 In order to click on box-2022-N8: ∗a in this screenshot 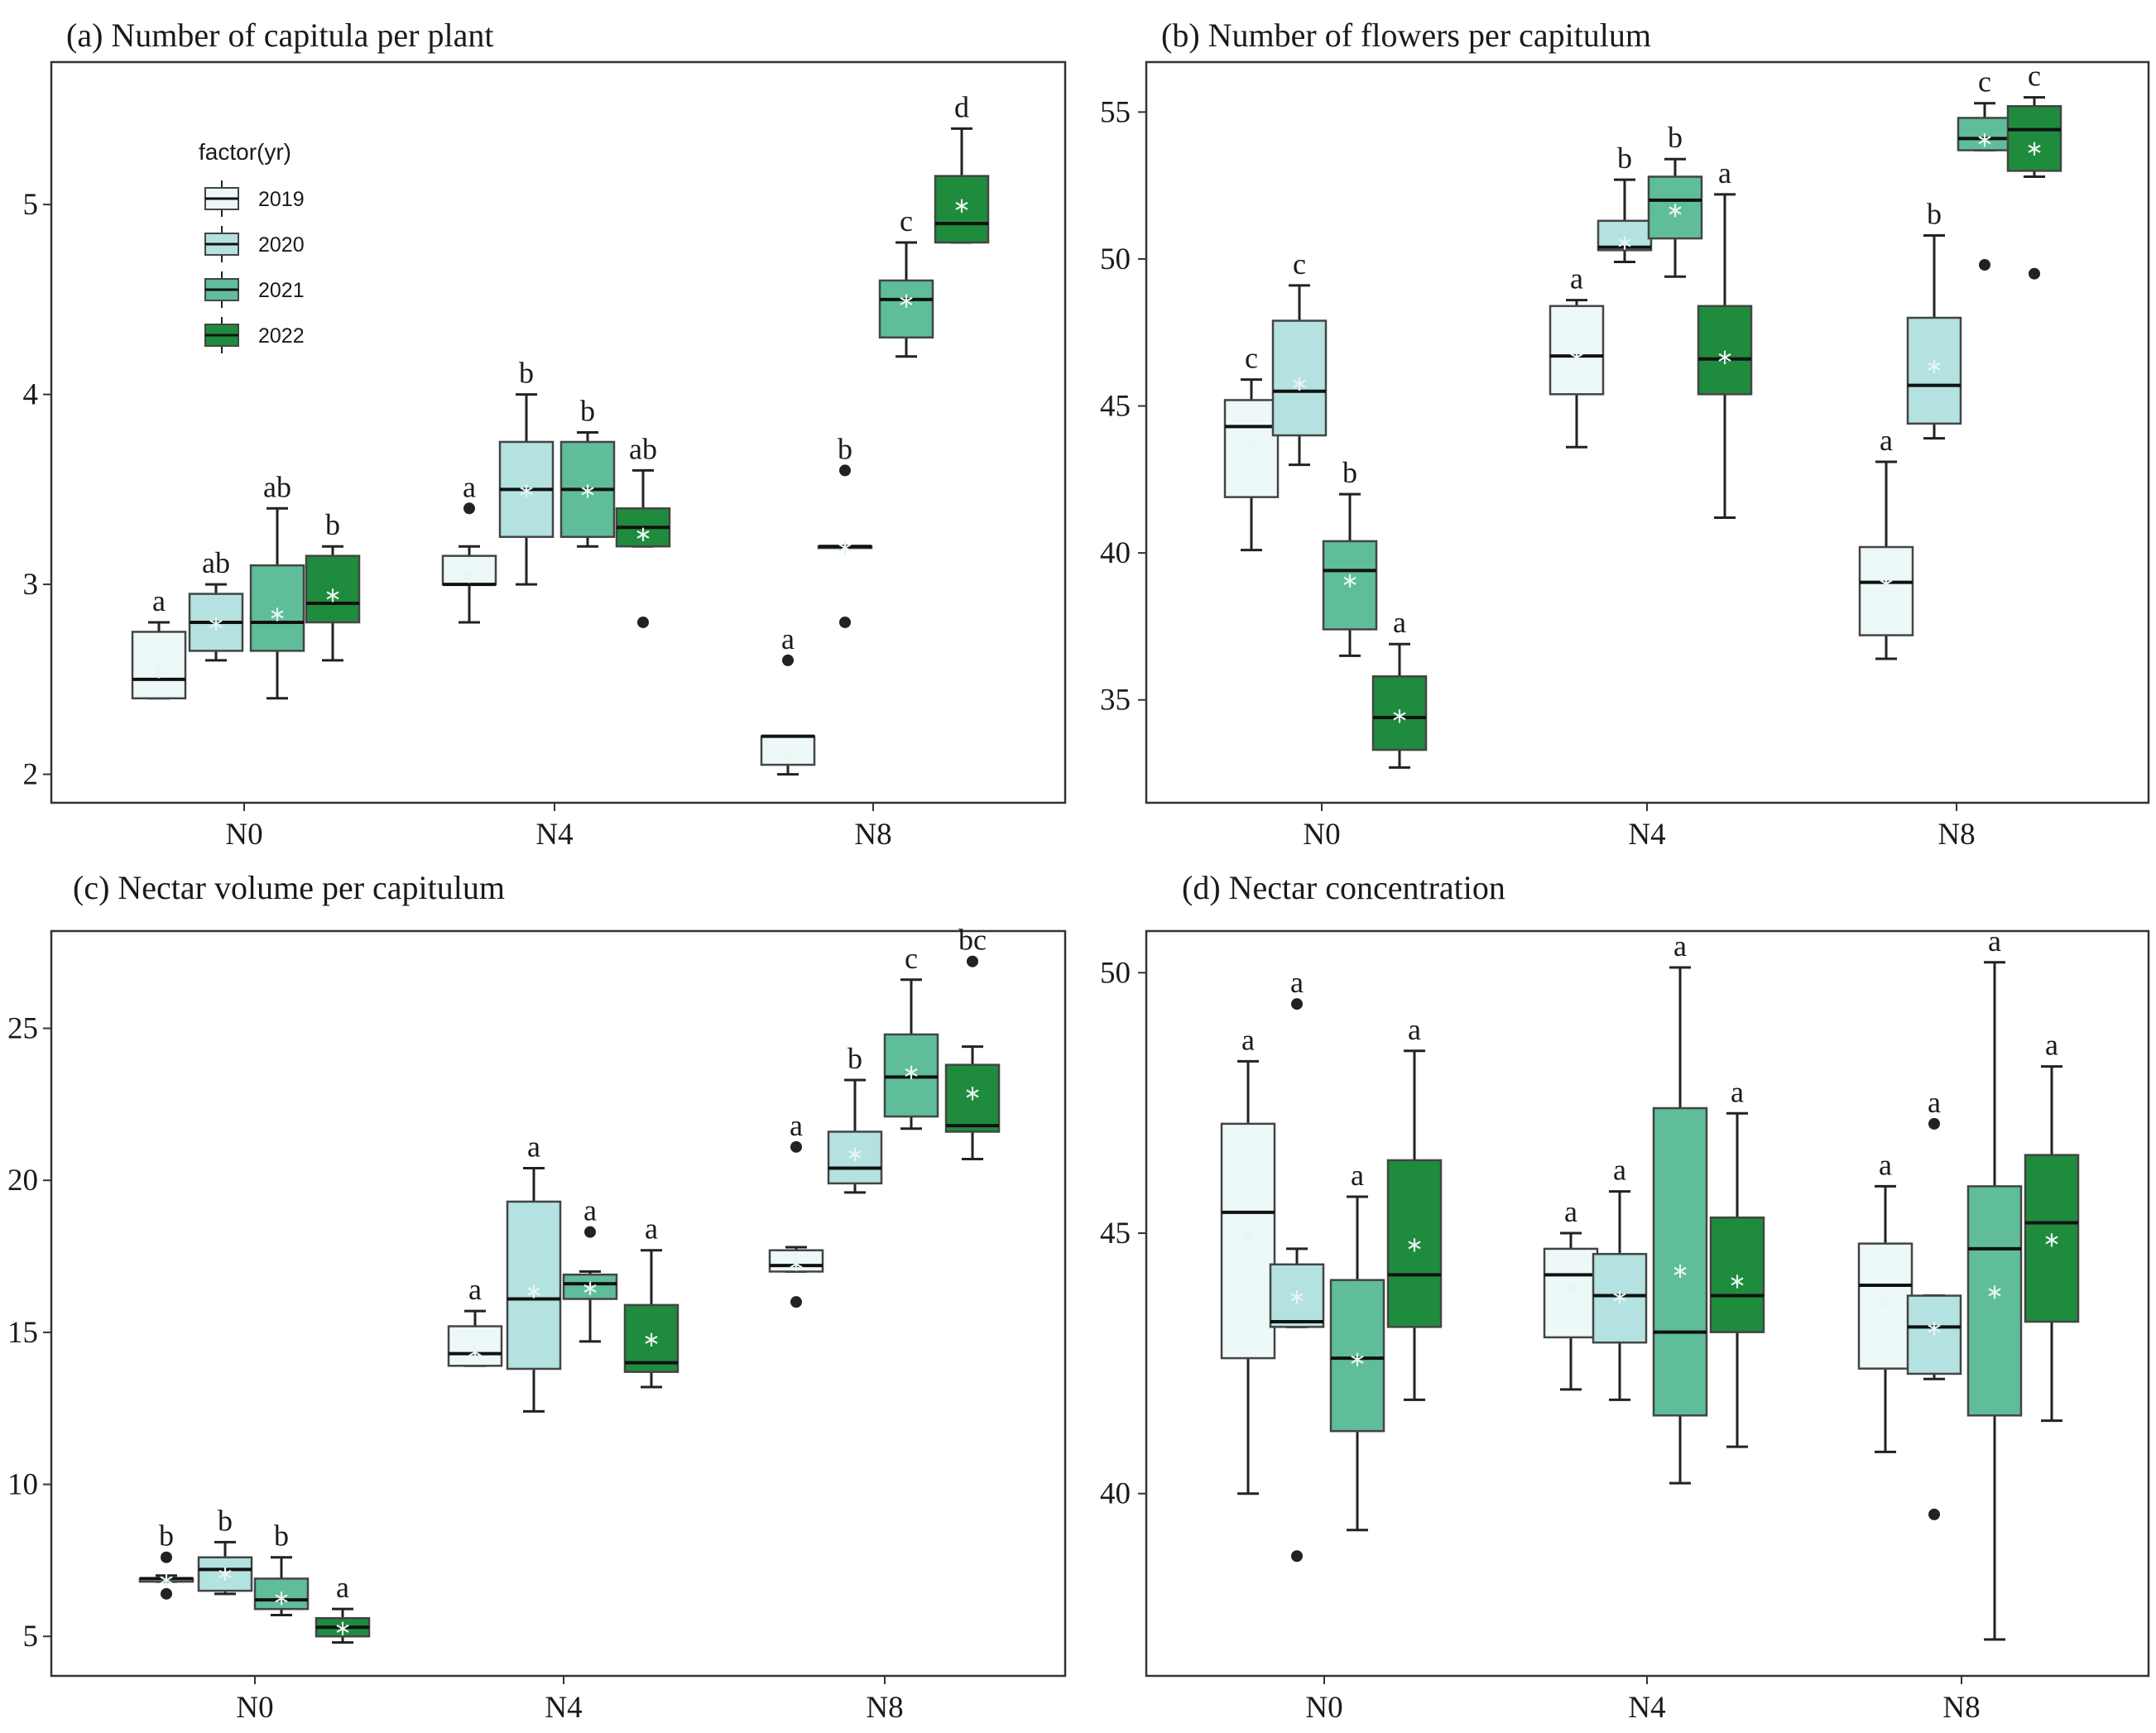, I will do `click(2052, 1226)`.